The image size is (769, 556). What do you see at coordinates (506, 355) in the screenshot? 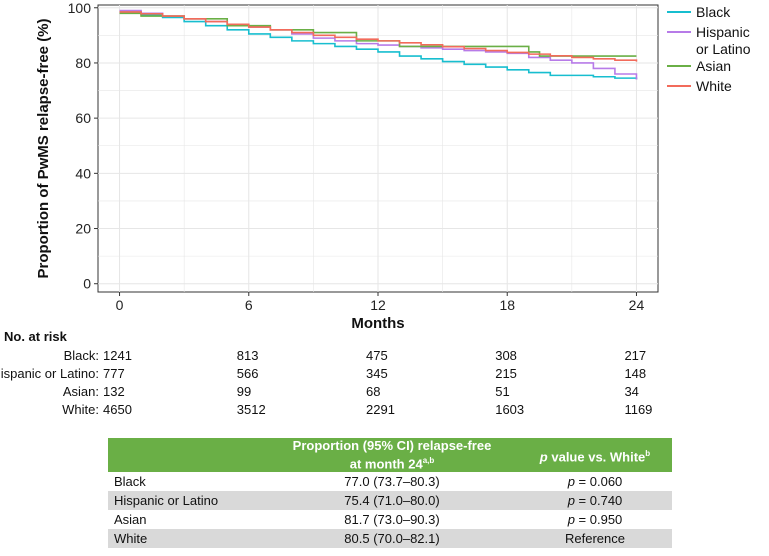
I see `at-risk-value: 308` at bounding box center [506, 355].